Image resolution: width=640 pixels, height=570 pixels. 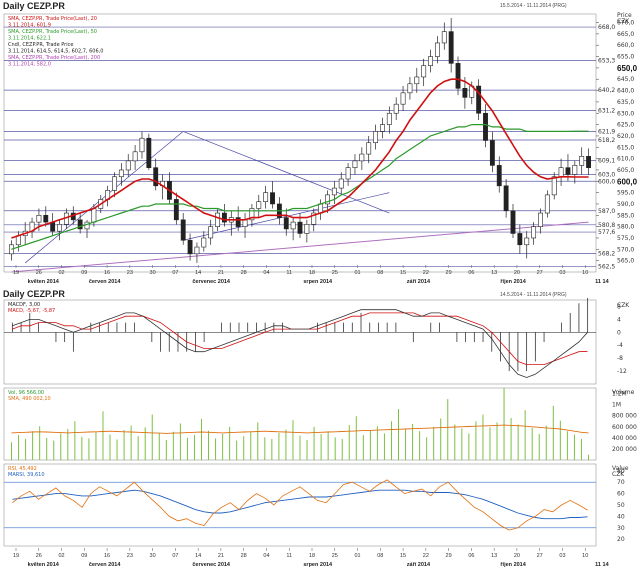 I want to click on marsi-line, so click(x=300, y=504).